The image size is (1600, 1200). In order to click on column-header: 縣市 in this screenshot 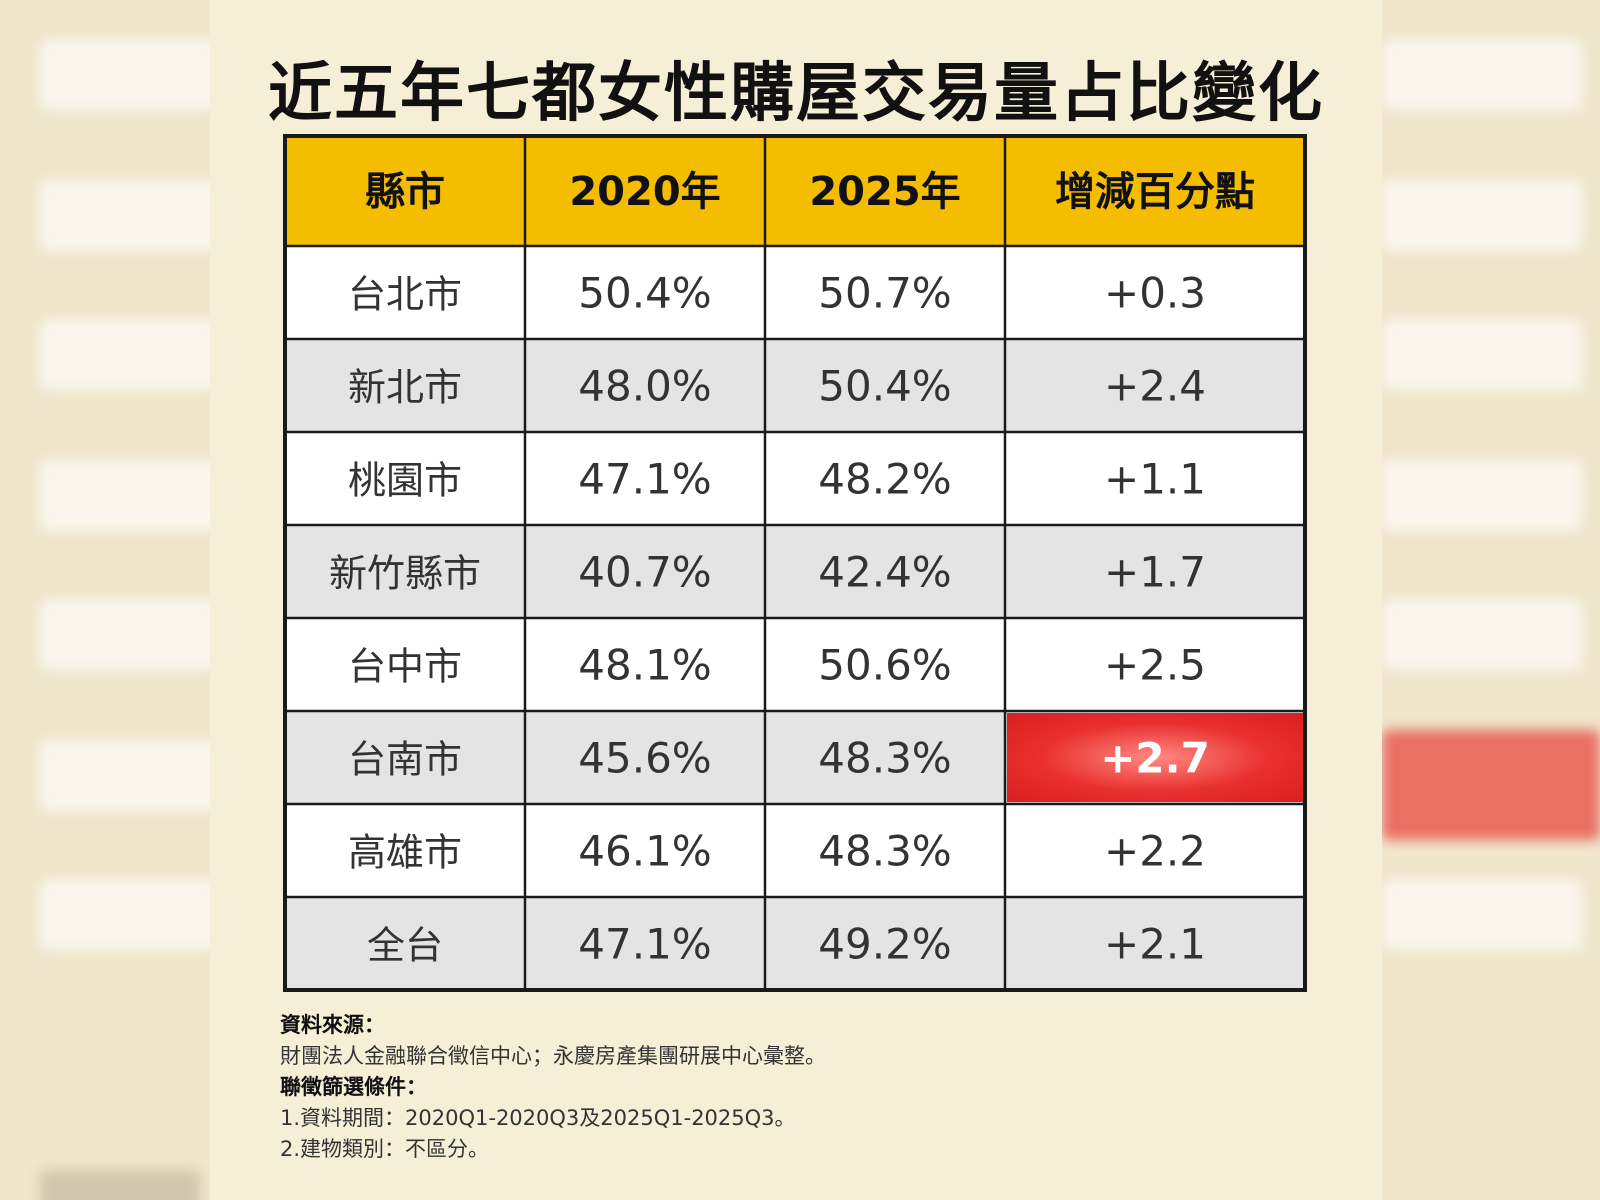, I will do `click(405, 192)`.